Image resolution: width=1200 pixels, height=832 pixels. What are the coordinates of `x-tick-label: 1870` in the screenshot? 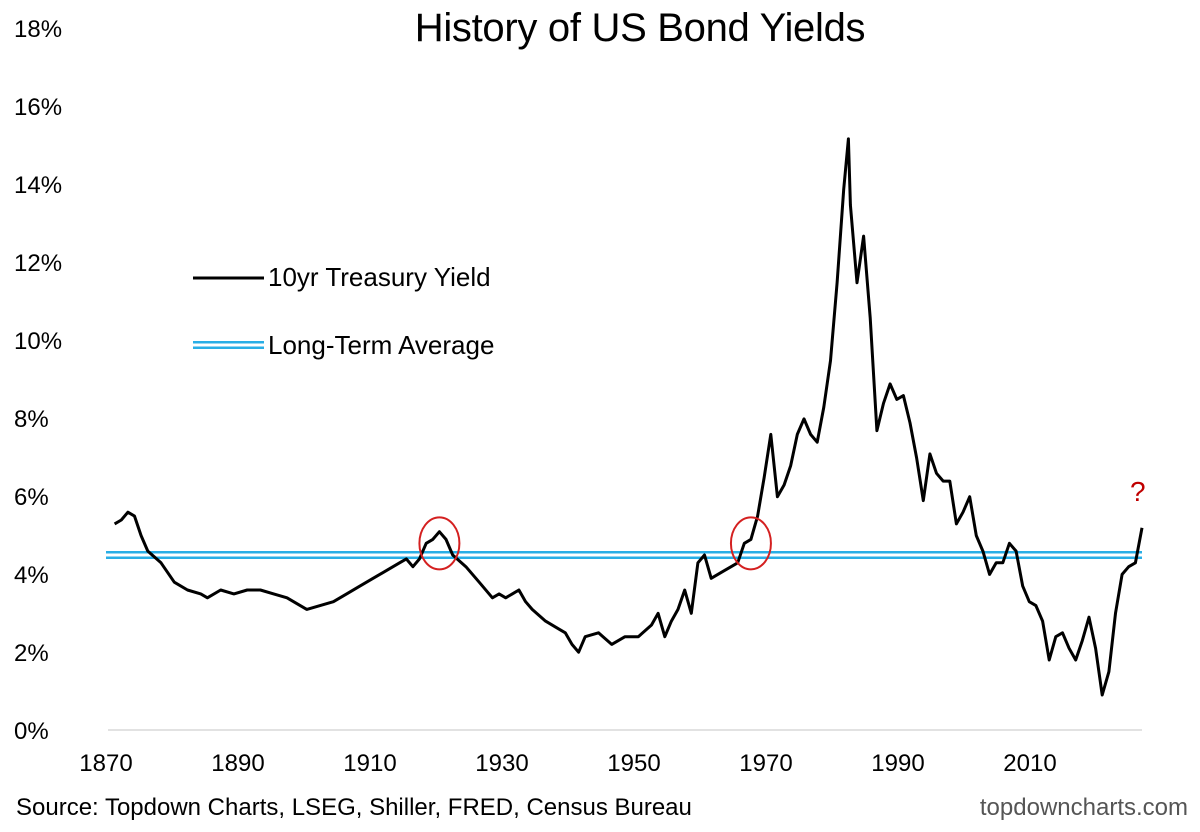 It's located at (106, 763).